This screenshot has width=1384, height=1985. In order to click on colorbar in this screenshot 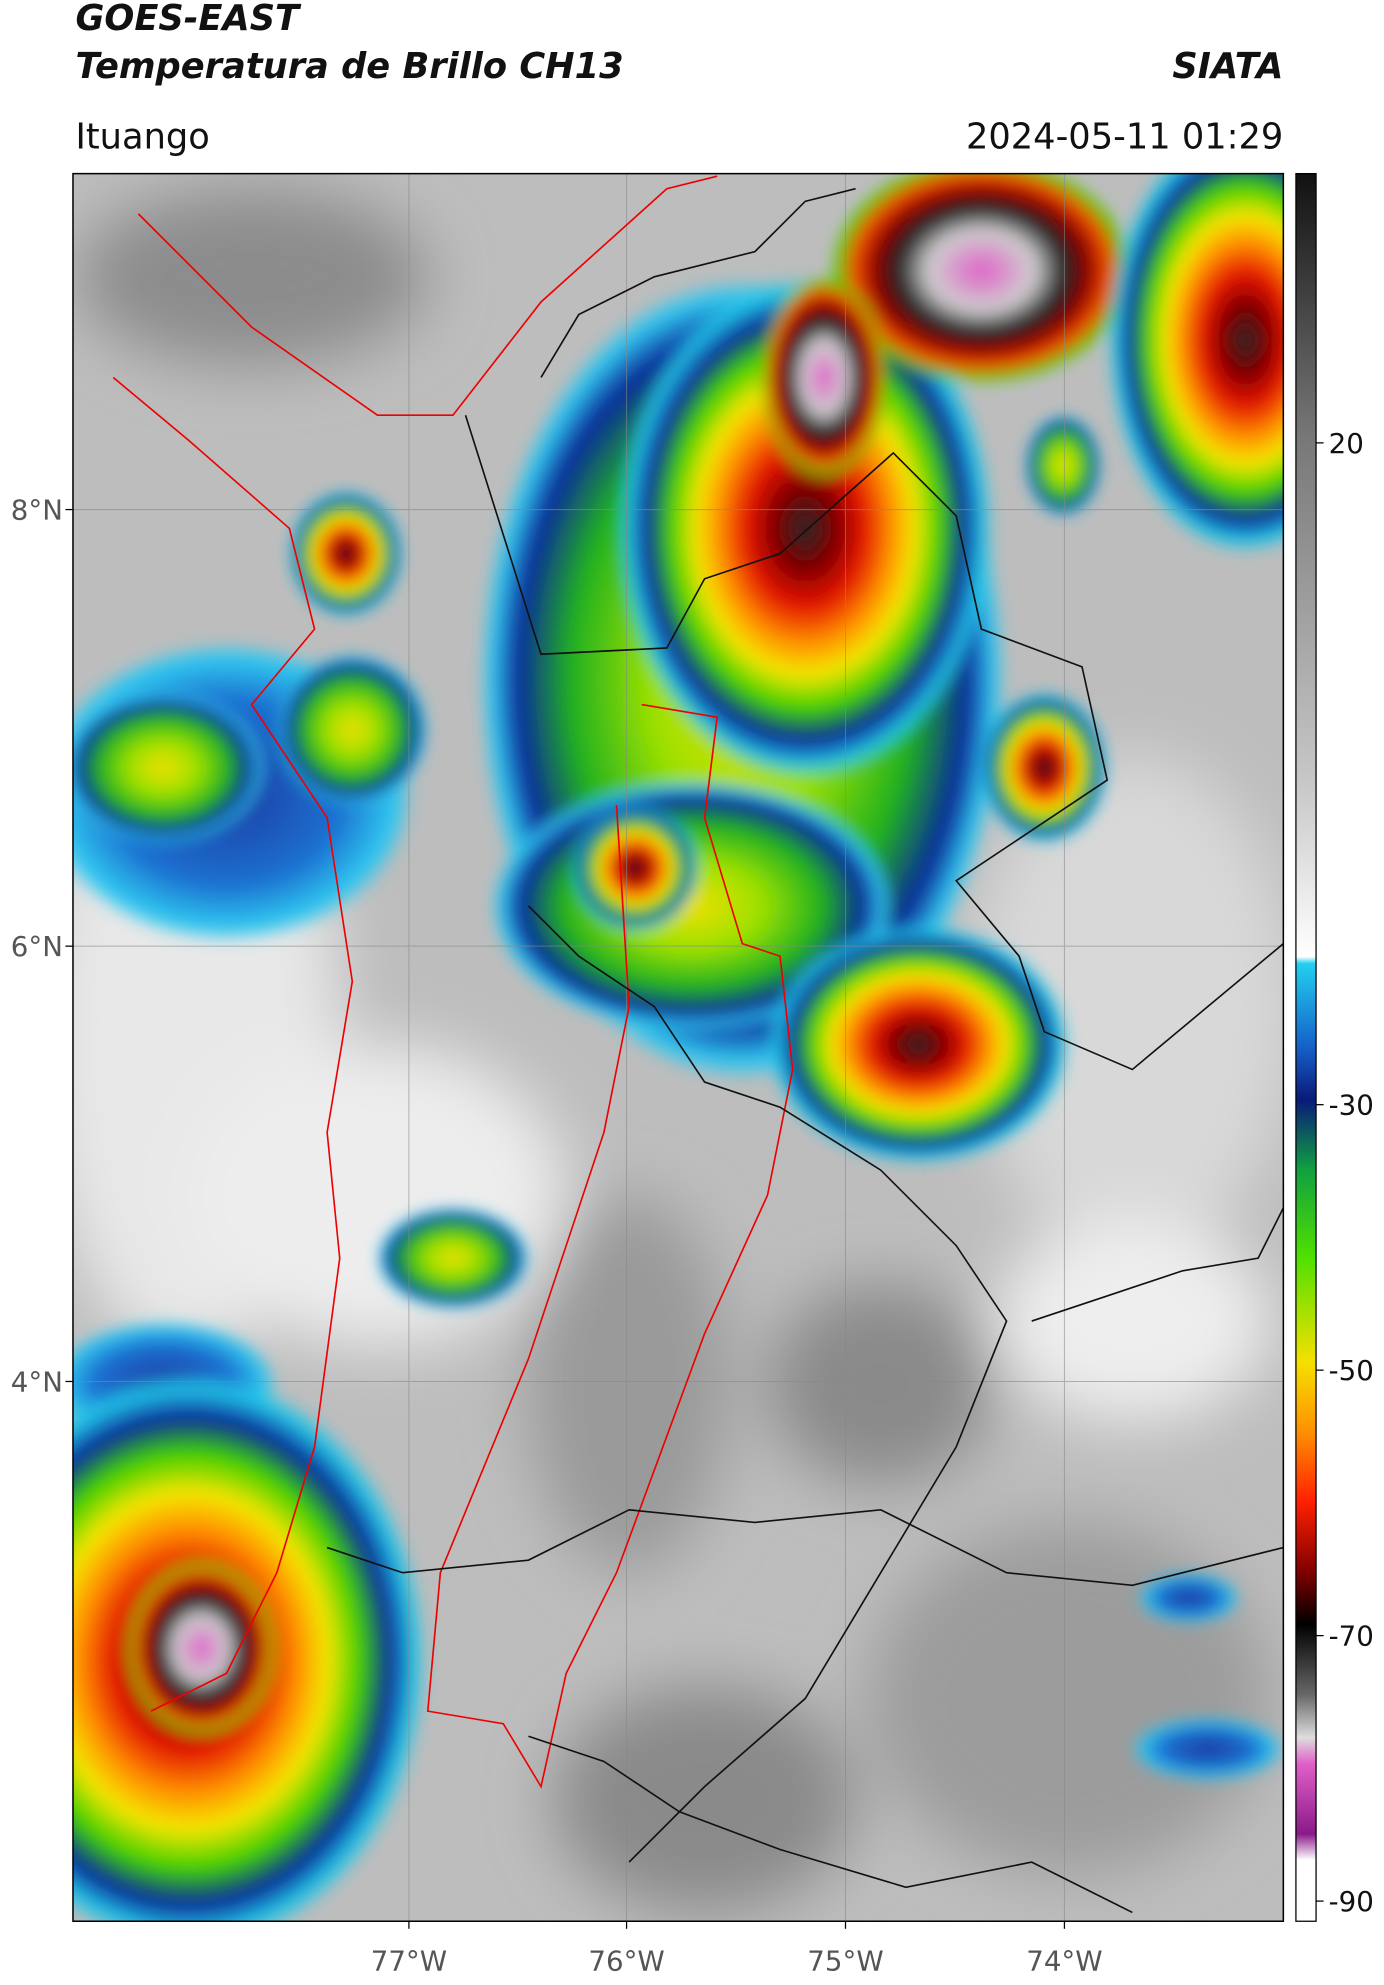, I will do `click(1306, 1047)`.